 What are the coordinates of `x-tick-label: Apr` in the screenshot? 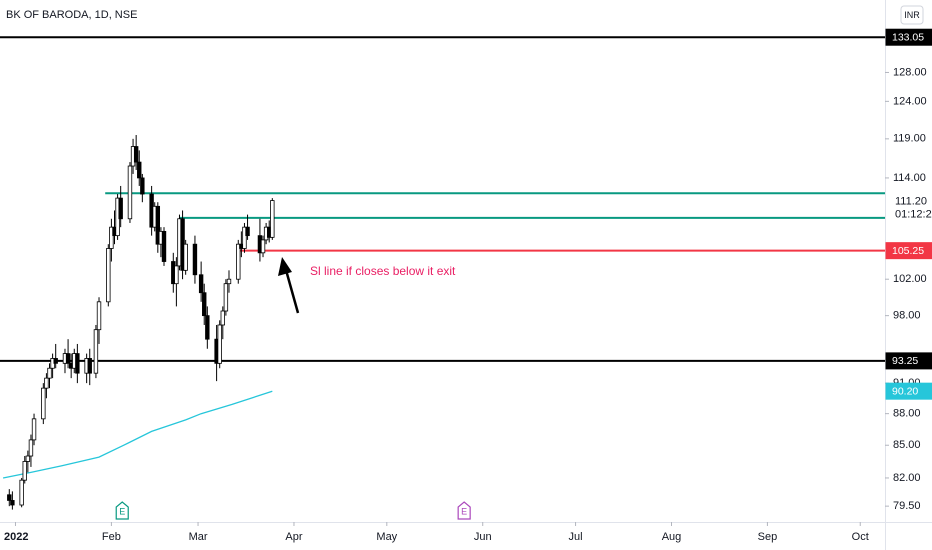 It's located at (293, 537).